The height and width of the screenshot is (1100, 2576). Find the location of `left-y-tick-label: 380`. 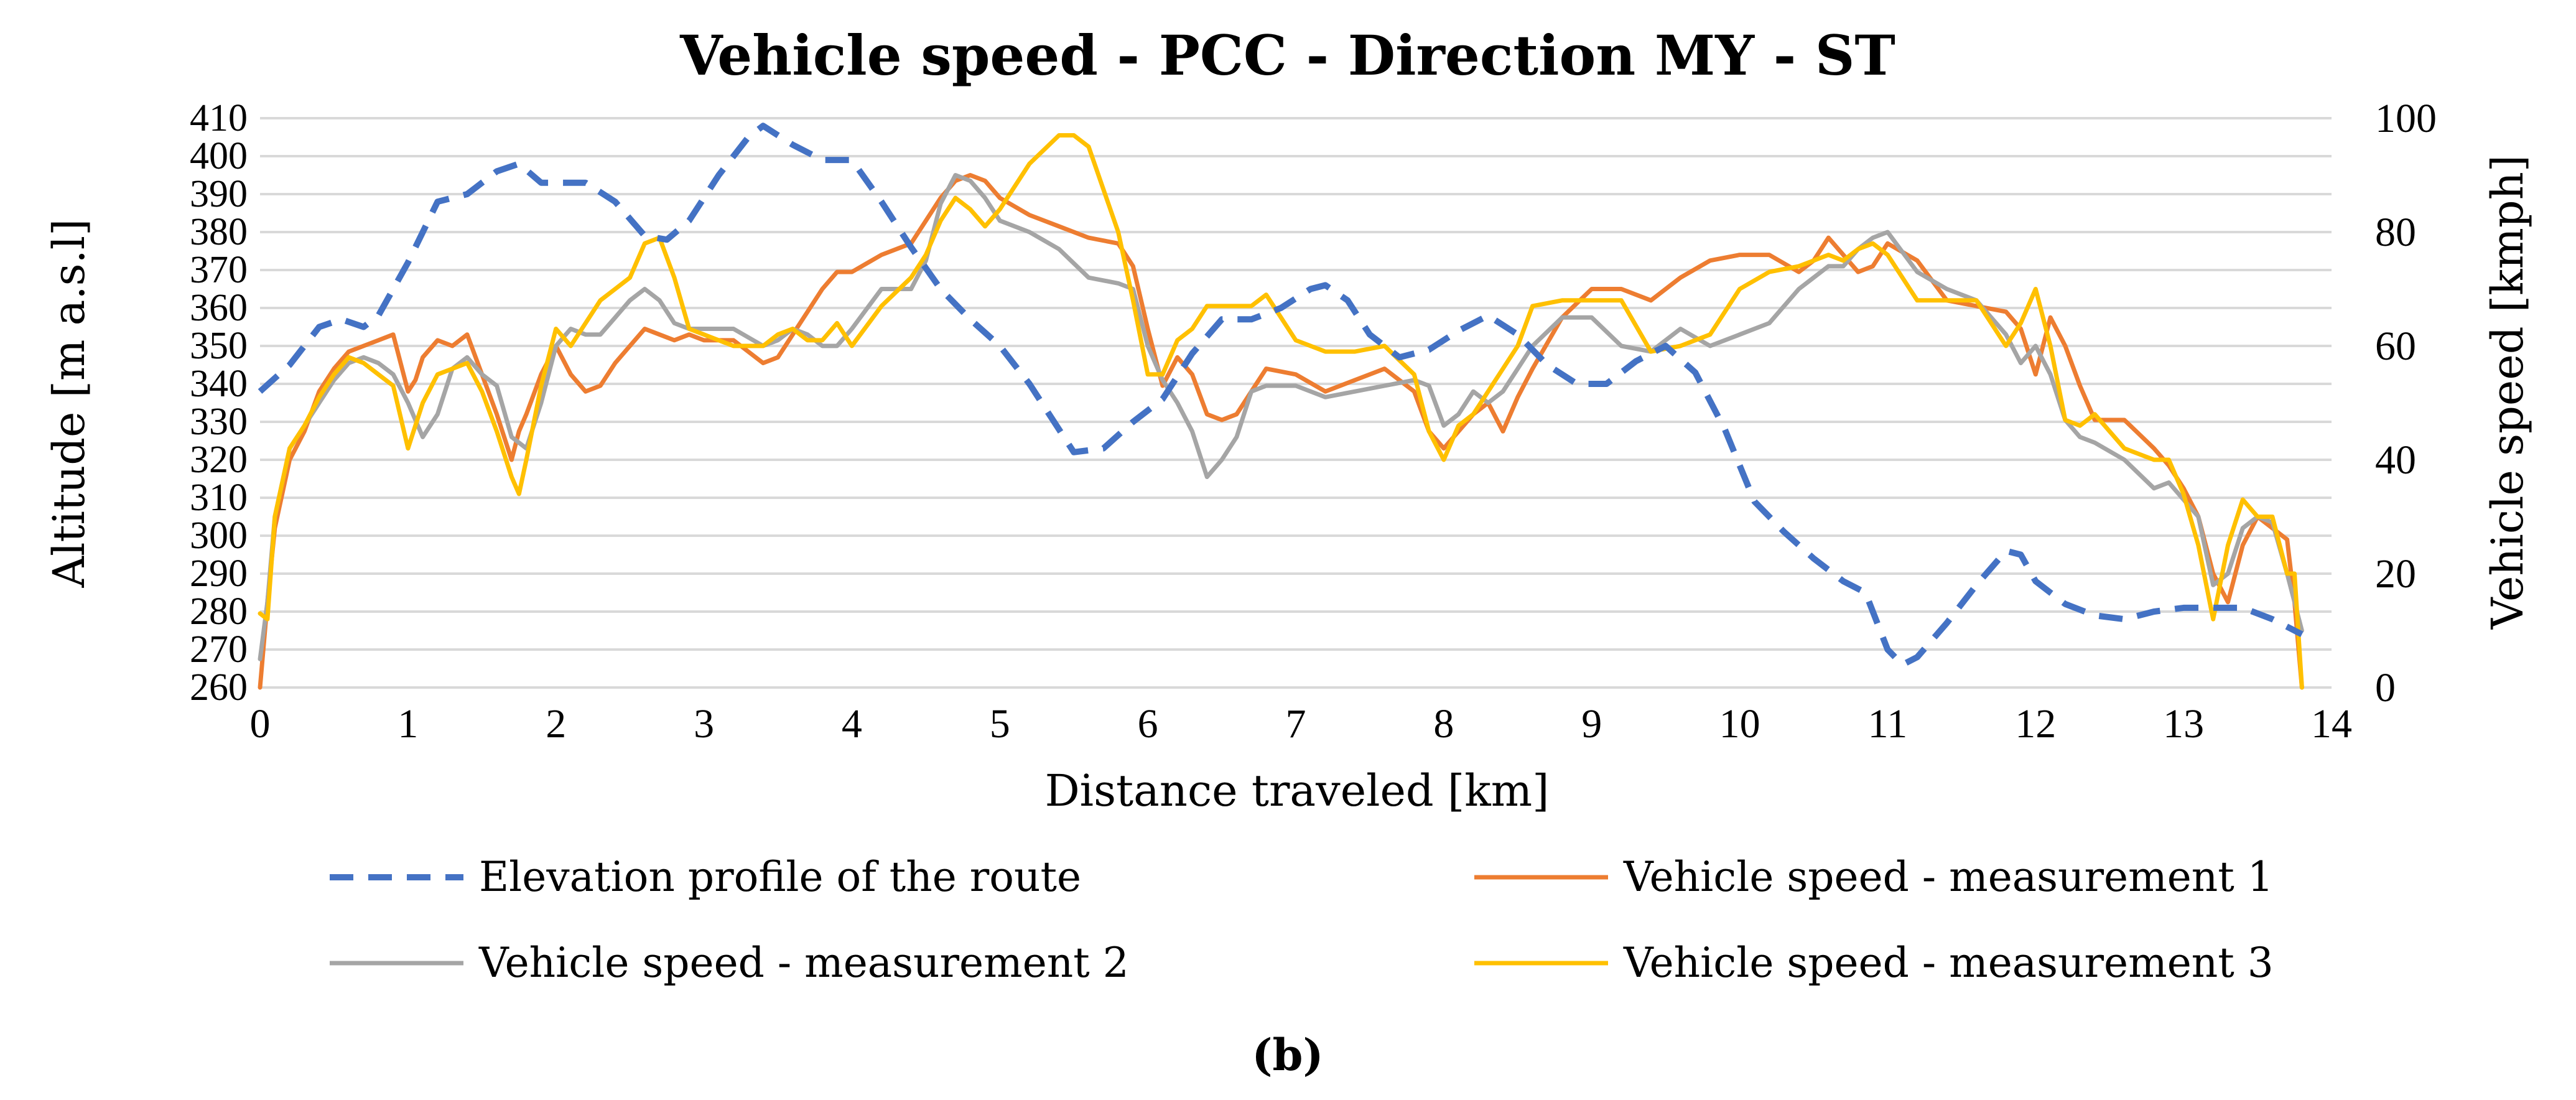

left-y-tick-label: 380 is located at coordinates (219, 232).